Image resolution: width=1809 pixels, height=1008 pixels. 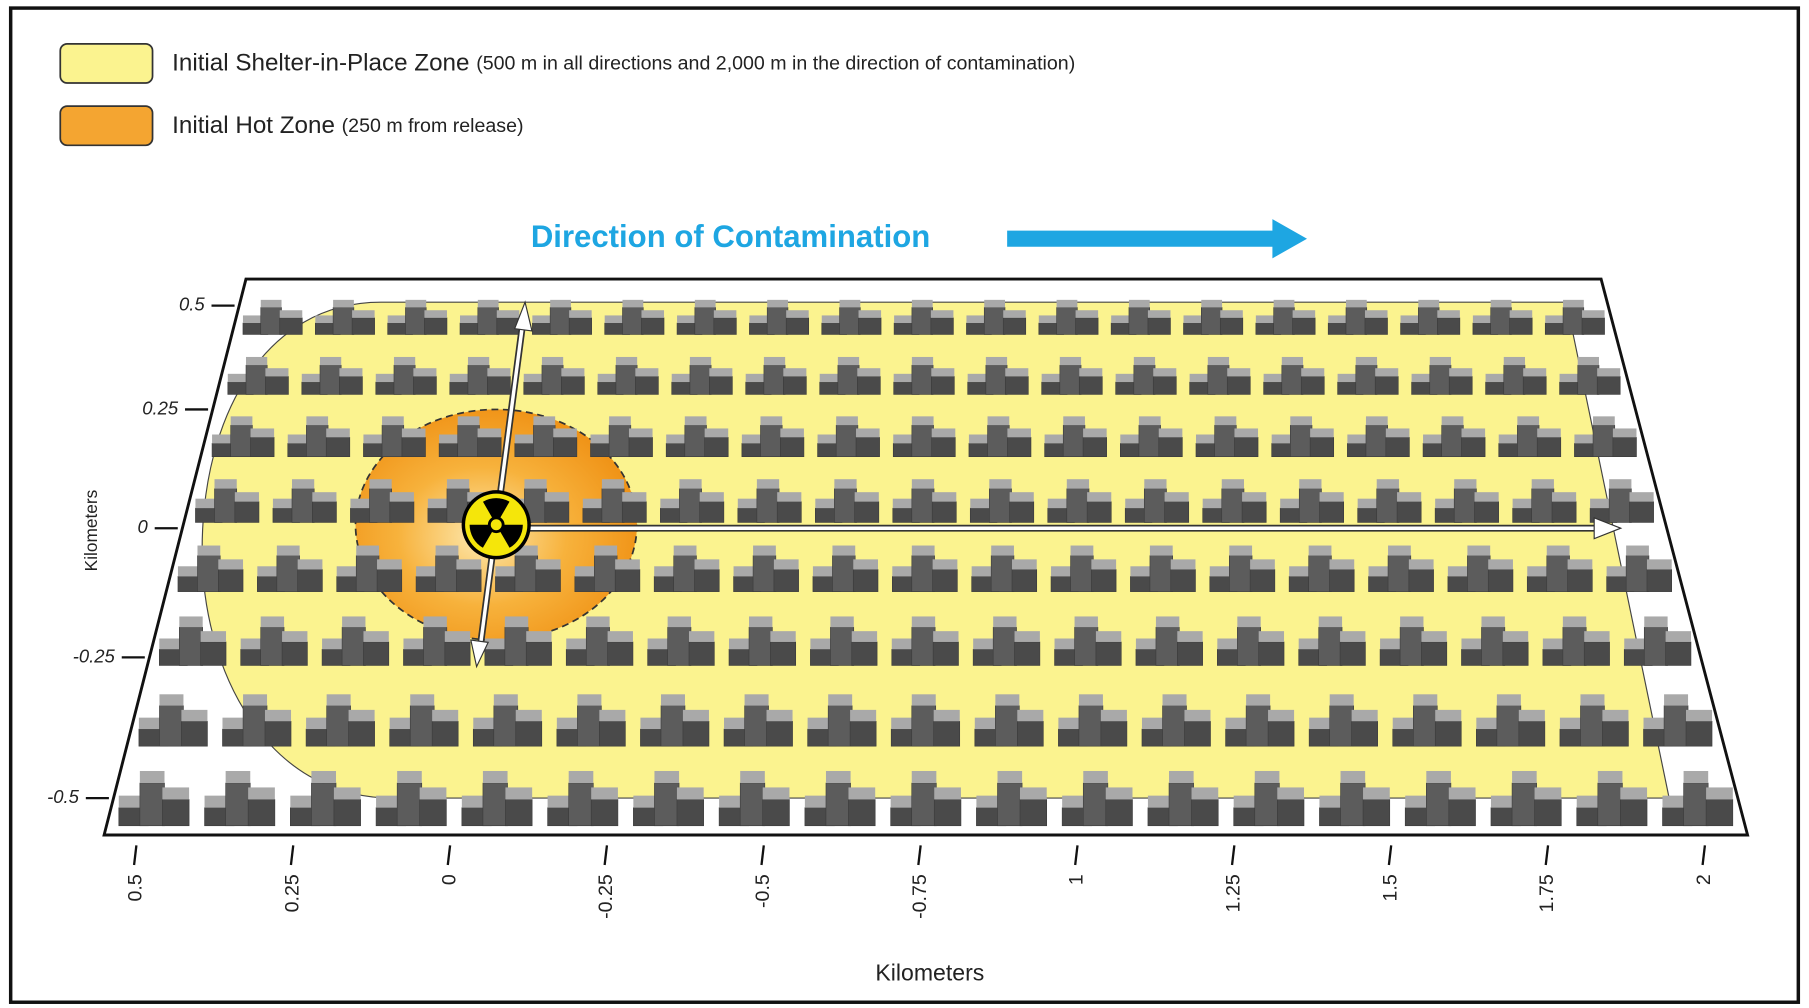 I want to click on arrow-shaft, so click(x=501, y=485).